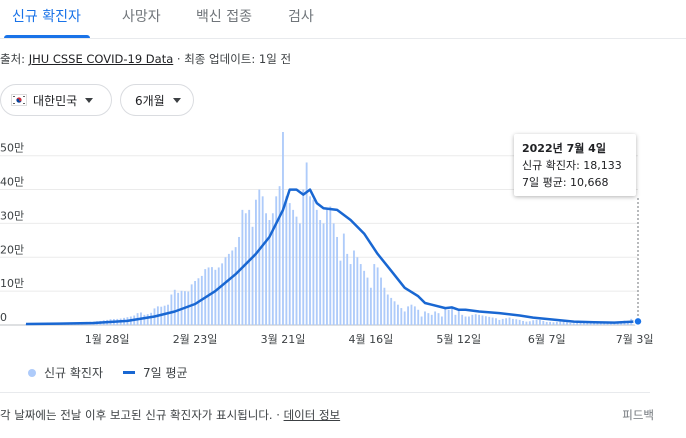 The width and height of the screenshot is (686, 438). I want to click on footer-note: 각 날짜에는 전날 이후 보고된 신규 확진자가 표시됩니다. · 데이터 정보, so click(170, 415).